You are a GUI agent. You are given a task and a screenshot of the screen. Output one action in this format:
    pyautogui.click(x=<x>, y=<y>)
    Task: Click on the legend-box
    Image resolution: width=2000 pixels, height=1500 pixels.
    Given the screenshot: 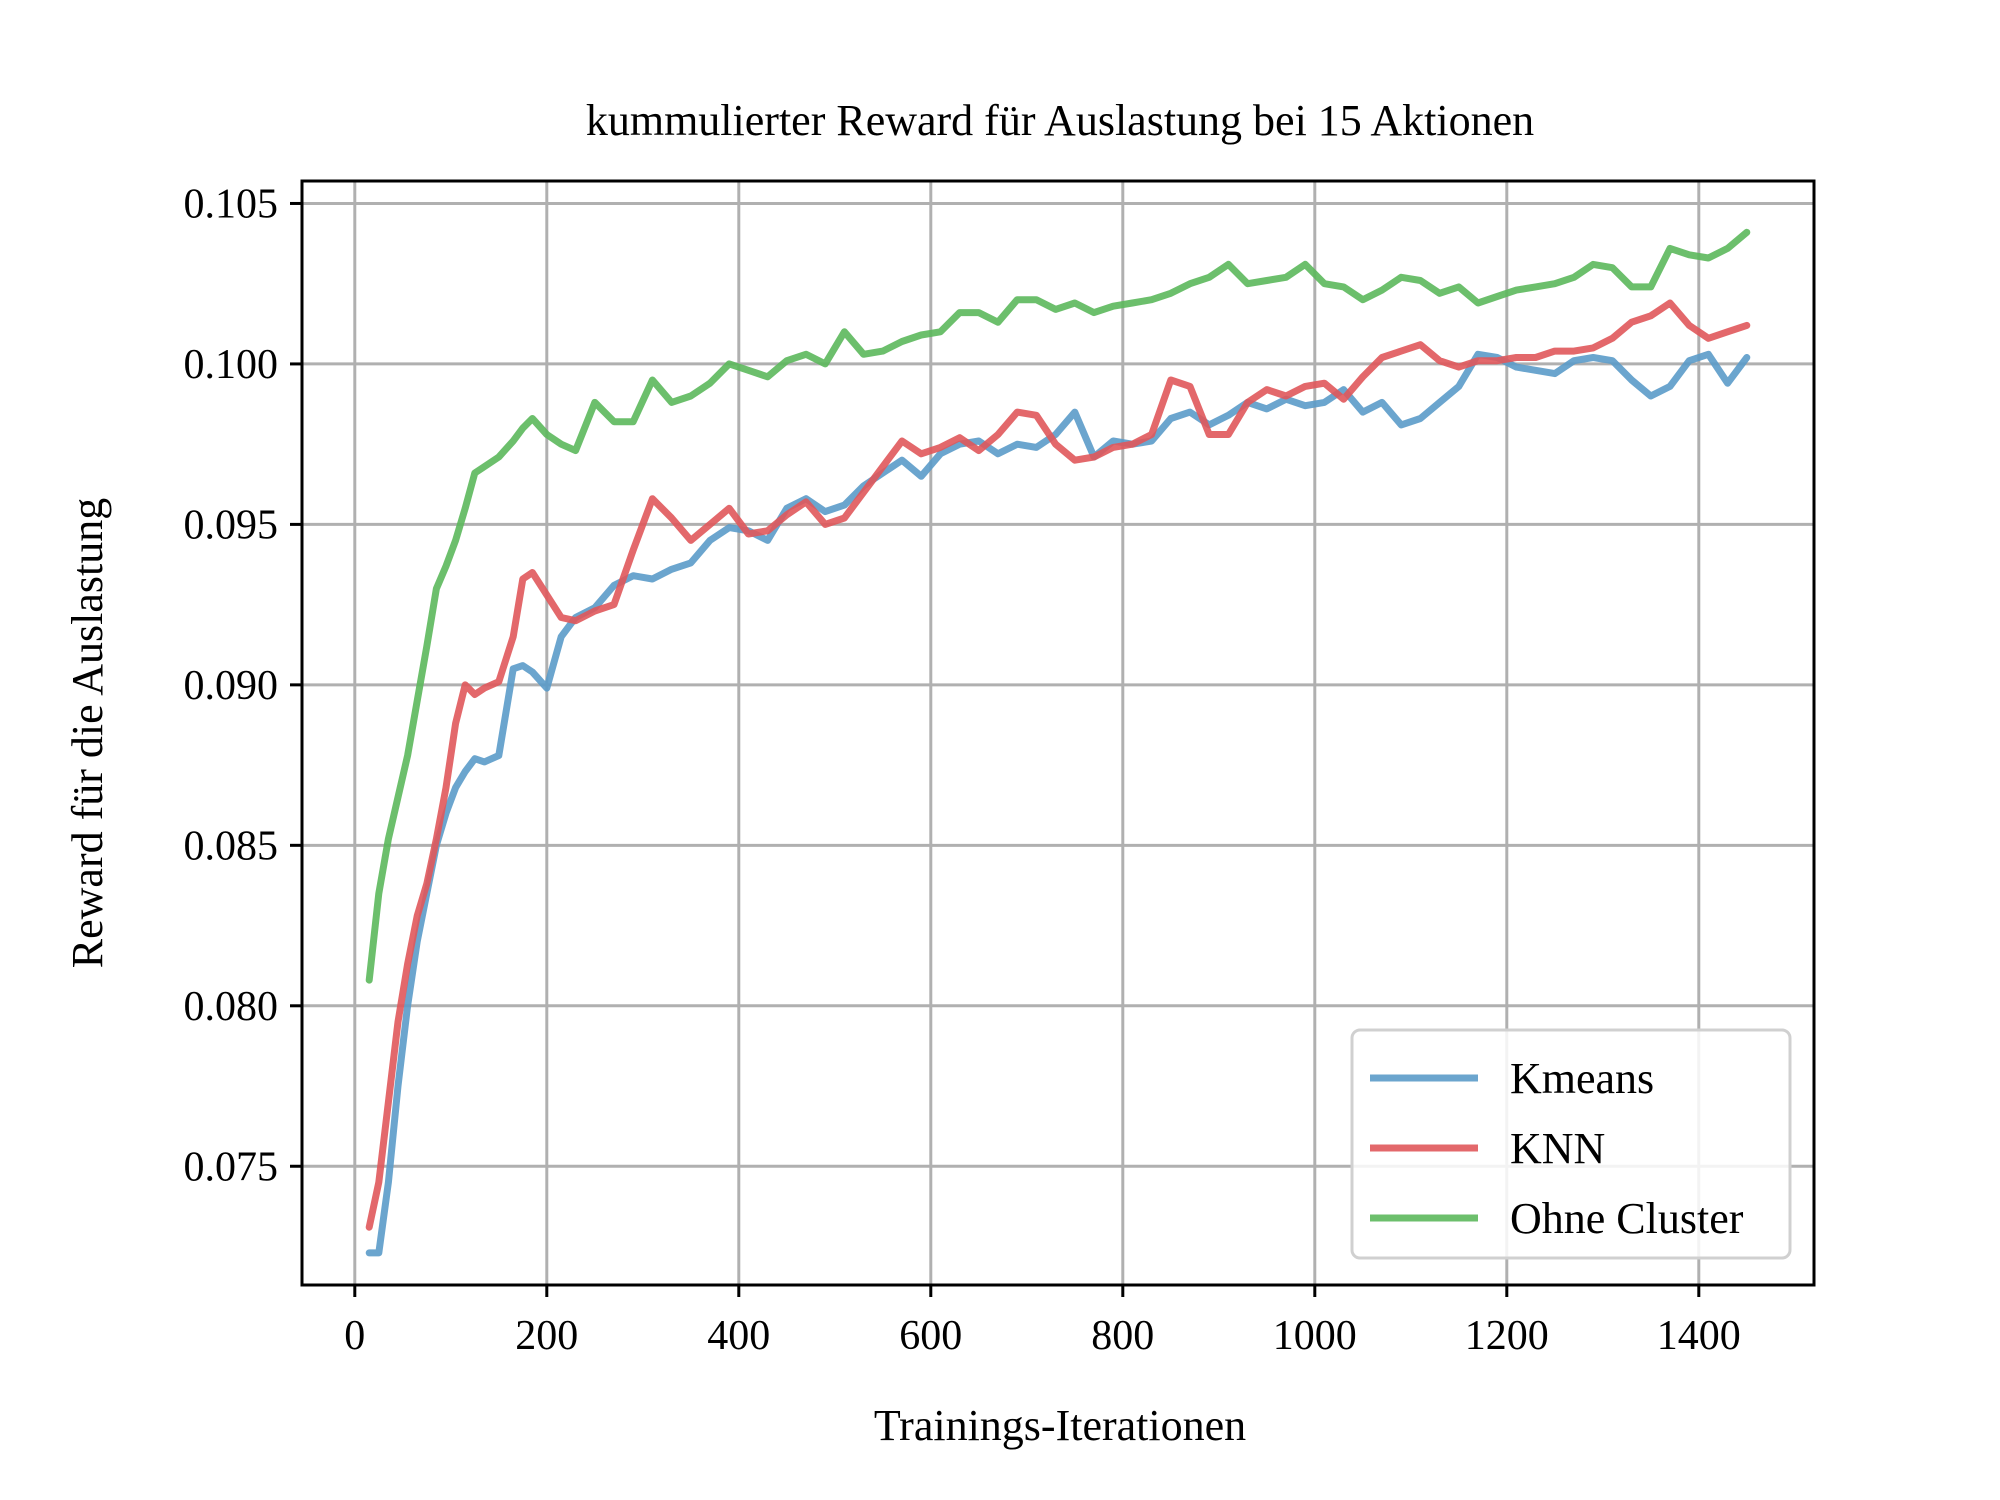 What is the action you would take?
    pyautogui.click(x=1571, y=1144)
    